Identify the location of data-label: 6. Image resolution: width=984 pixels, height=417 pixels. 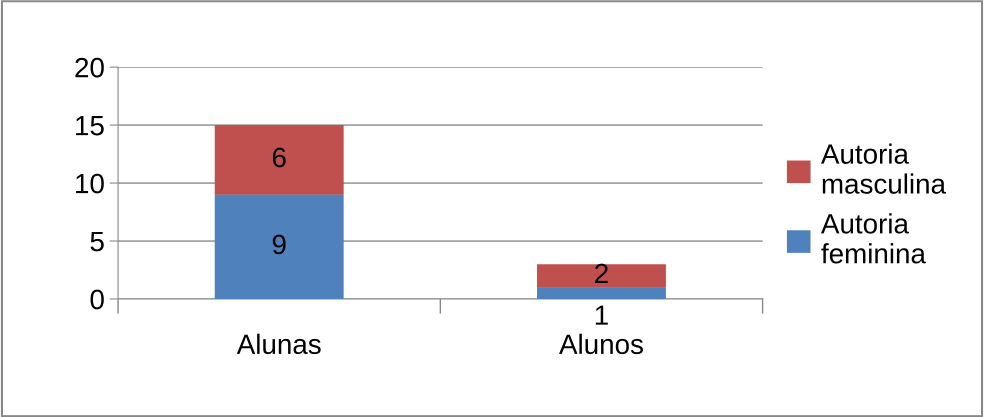
(279, 158).